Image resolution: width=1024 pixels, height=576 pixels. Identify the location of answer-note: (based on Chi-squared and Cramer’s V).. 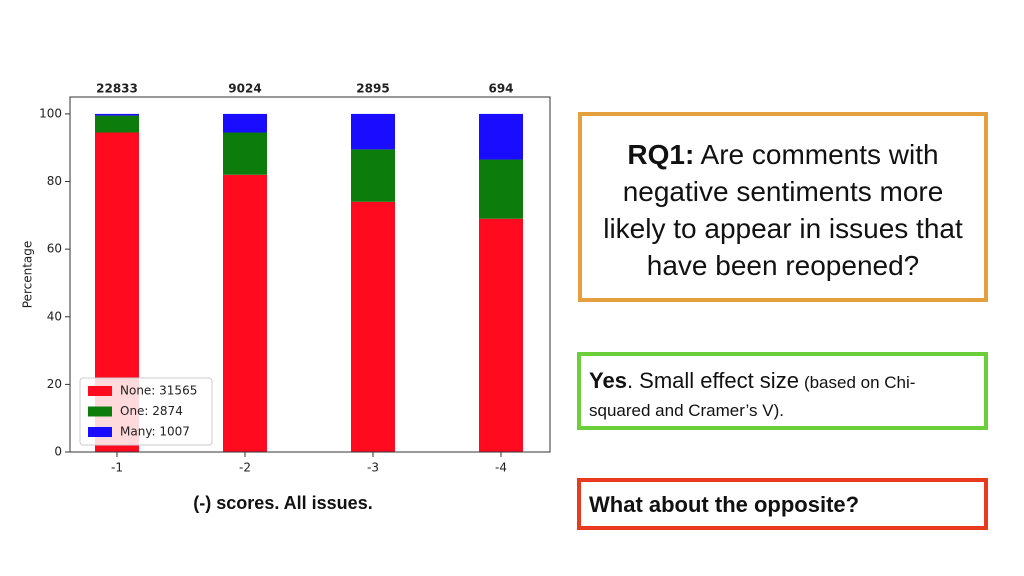
(752, 396).